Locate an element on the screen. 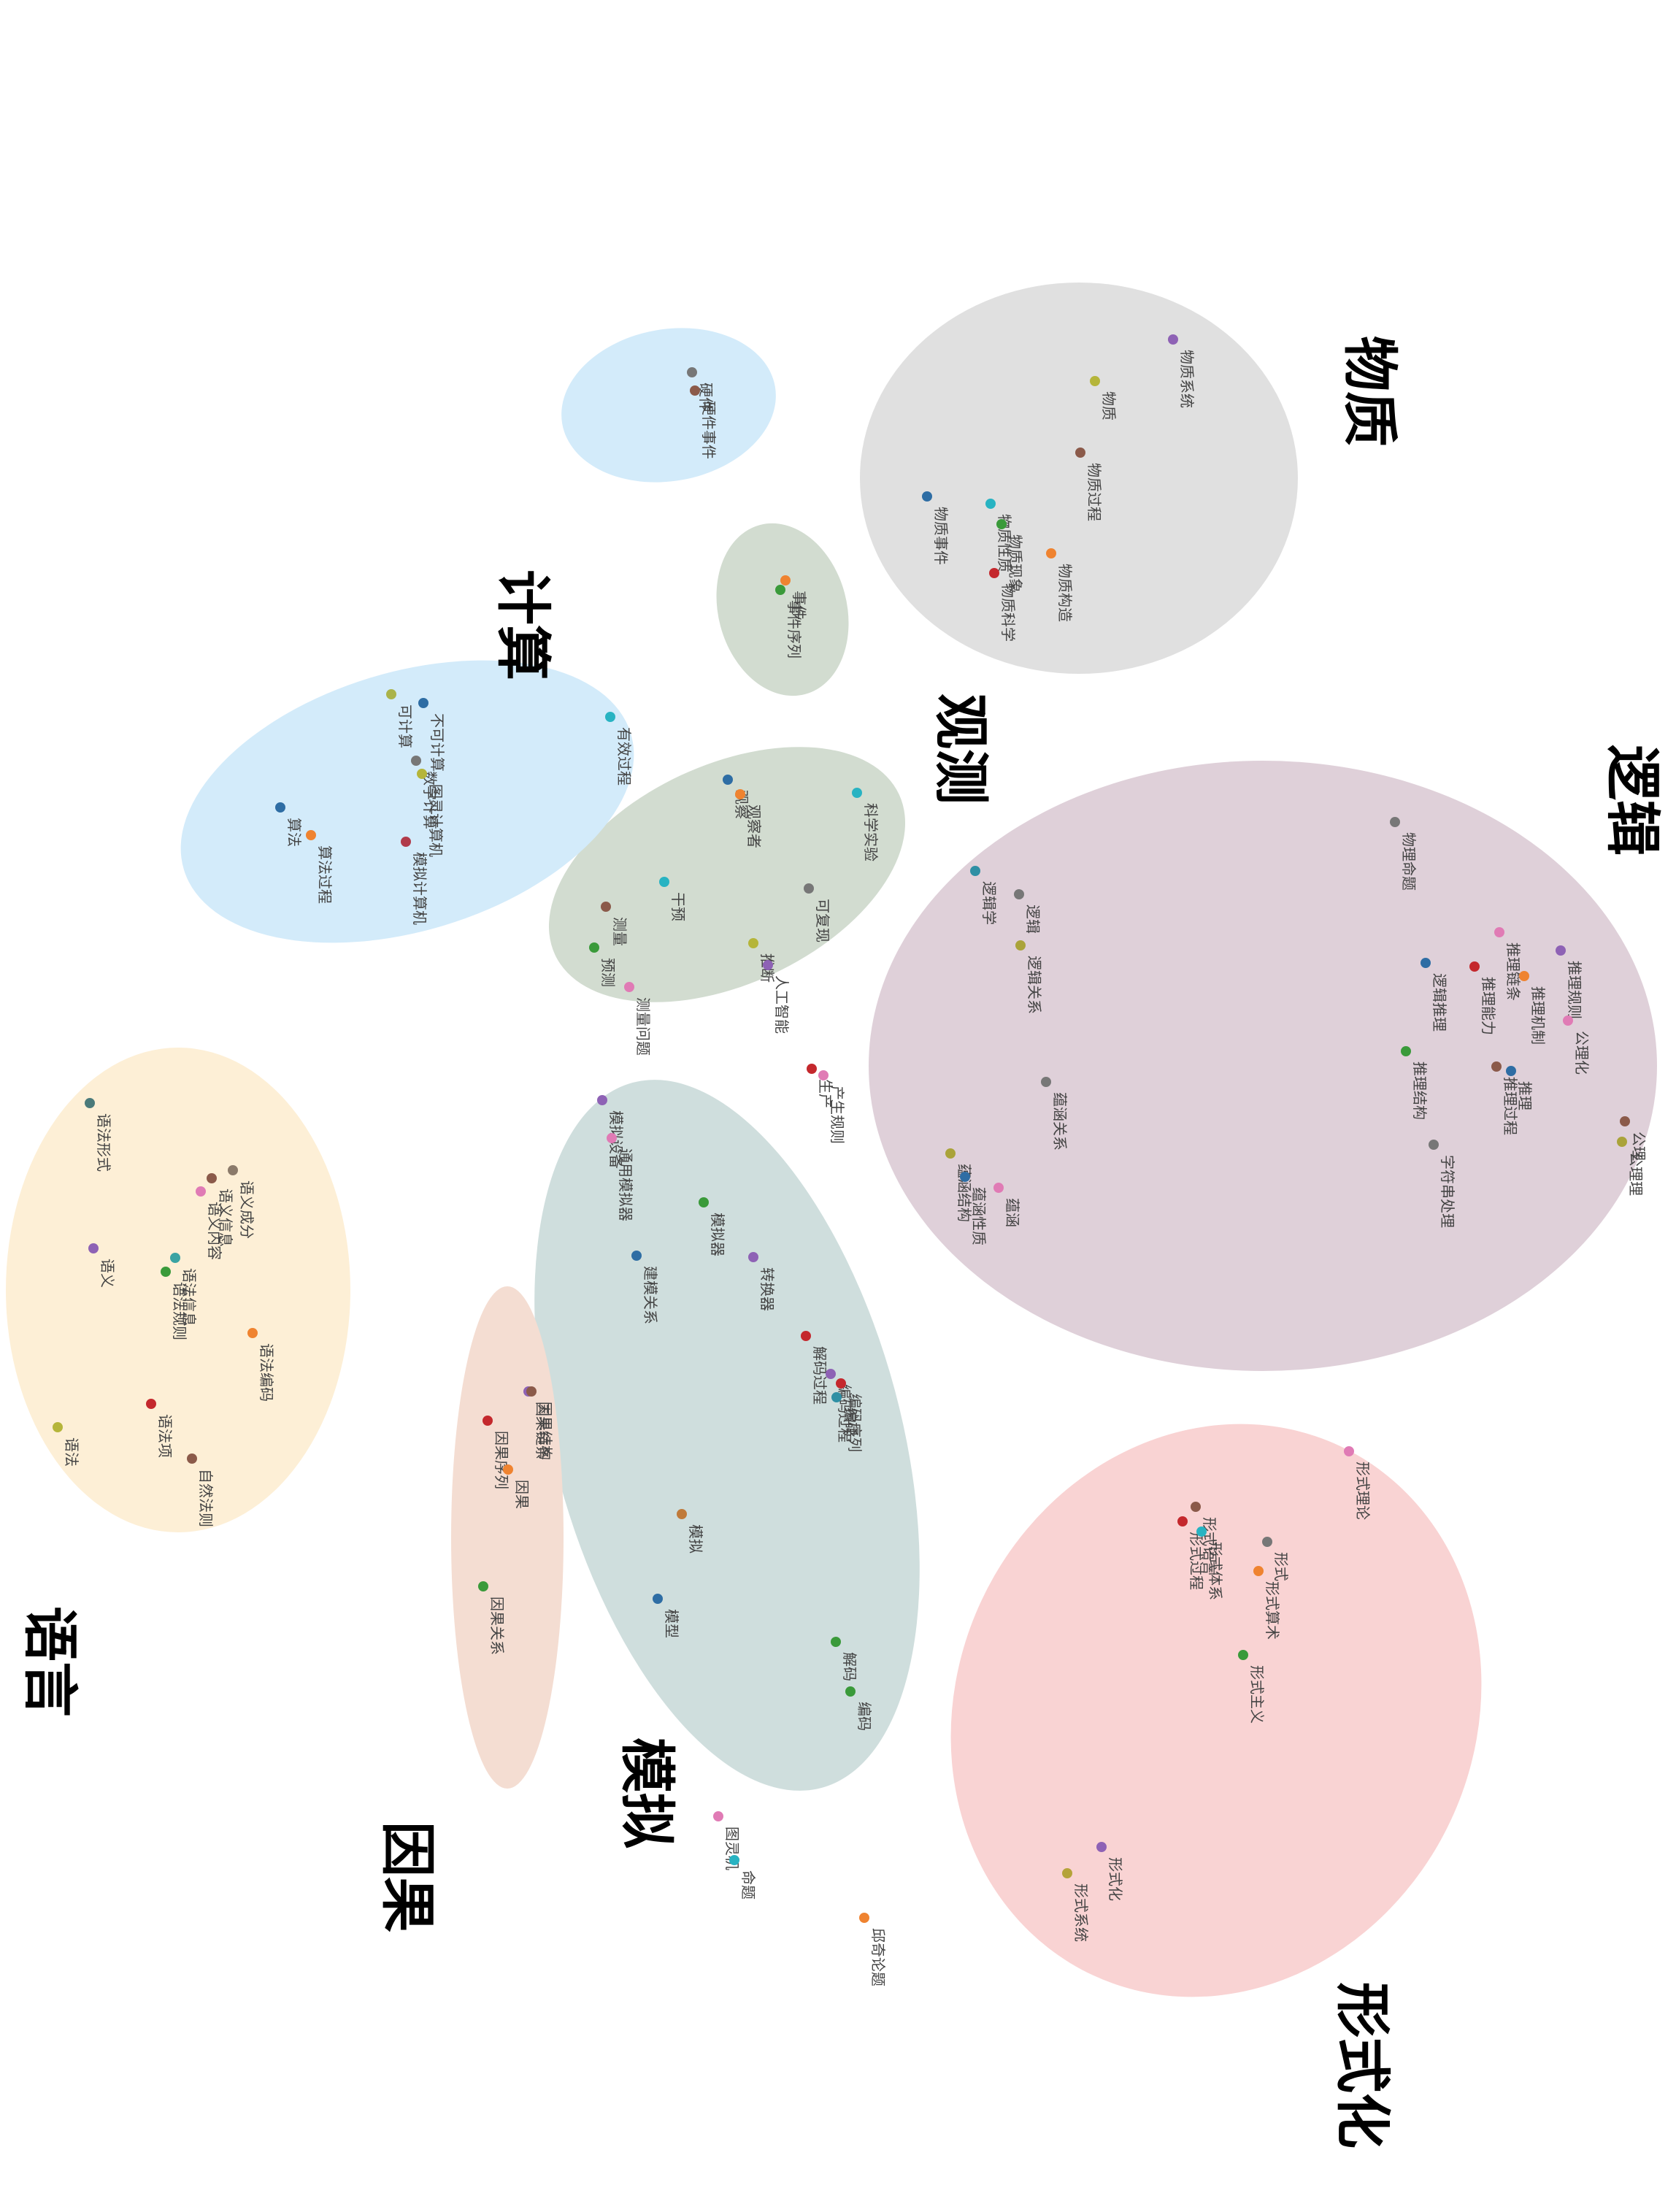  concept-label: 因果链条 is located at coordinates (542, 1431).